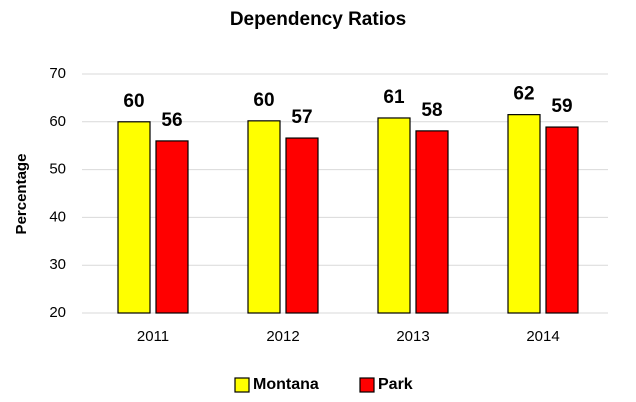  I want to click on data-label: 56, so click(171, 120).